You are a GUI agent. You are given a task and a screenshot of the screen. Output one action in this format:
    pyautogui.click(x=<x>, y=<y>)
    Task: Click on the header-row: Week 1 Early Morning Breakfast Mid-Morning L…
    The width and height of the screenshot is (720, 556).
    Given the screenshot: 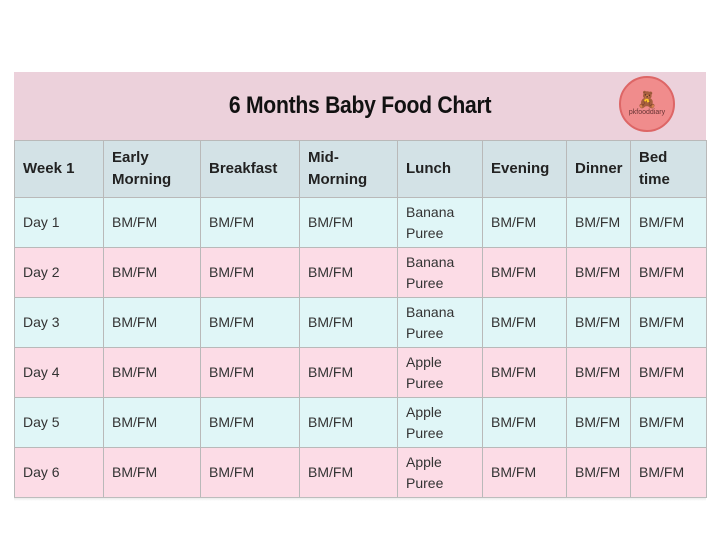 What is the action you would take?
    pyautogui.click(x=360, y=169)
    